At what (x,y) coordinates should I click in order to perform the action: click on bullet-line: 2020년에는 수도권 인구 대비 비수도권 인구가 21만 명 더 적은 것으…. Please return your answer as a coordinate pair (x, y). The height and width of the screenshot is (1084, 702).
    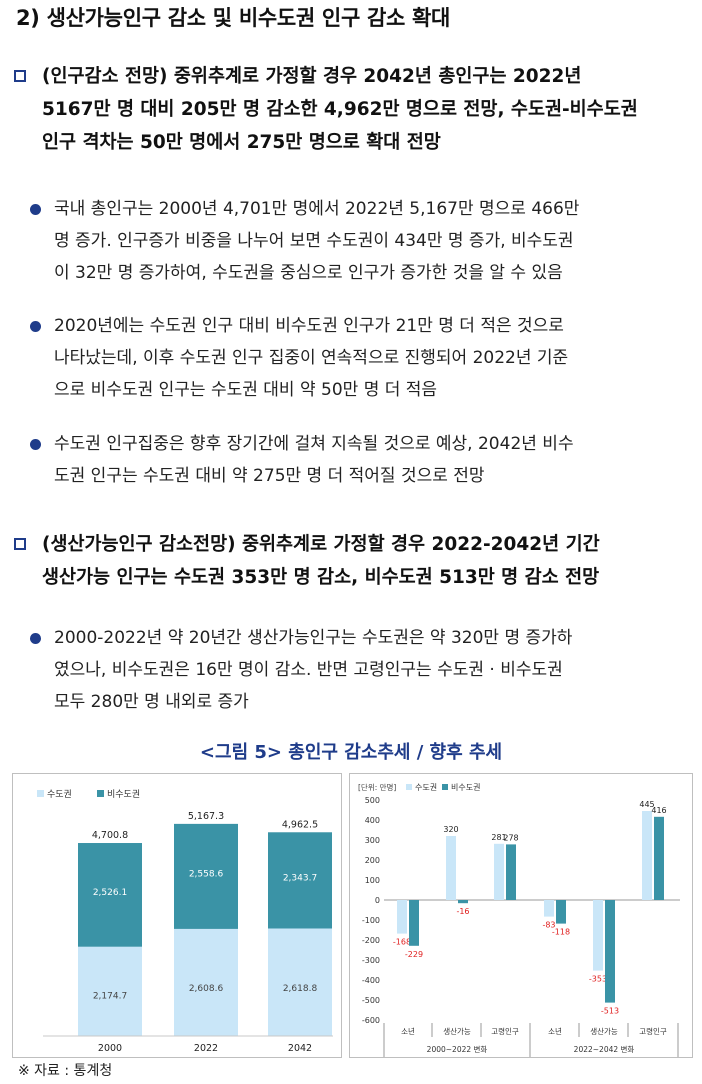
    Looking at the image, I should click on (309, 326).